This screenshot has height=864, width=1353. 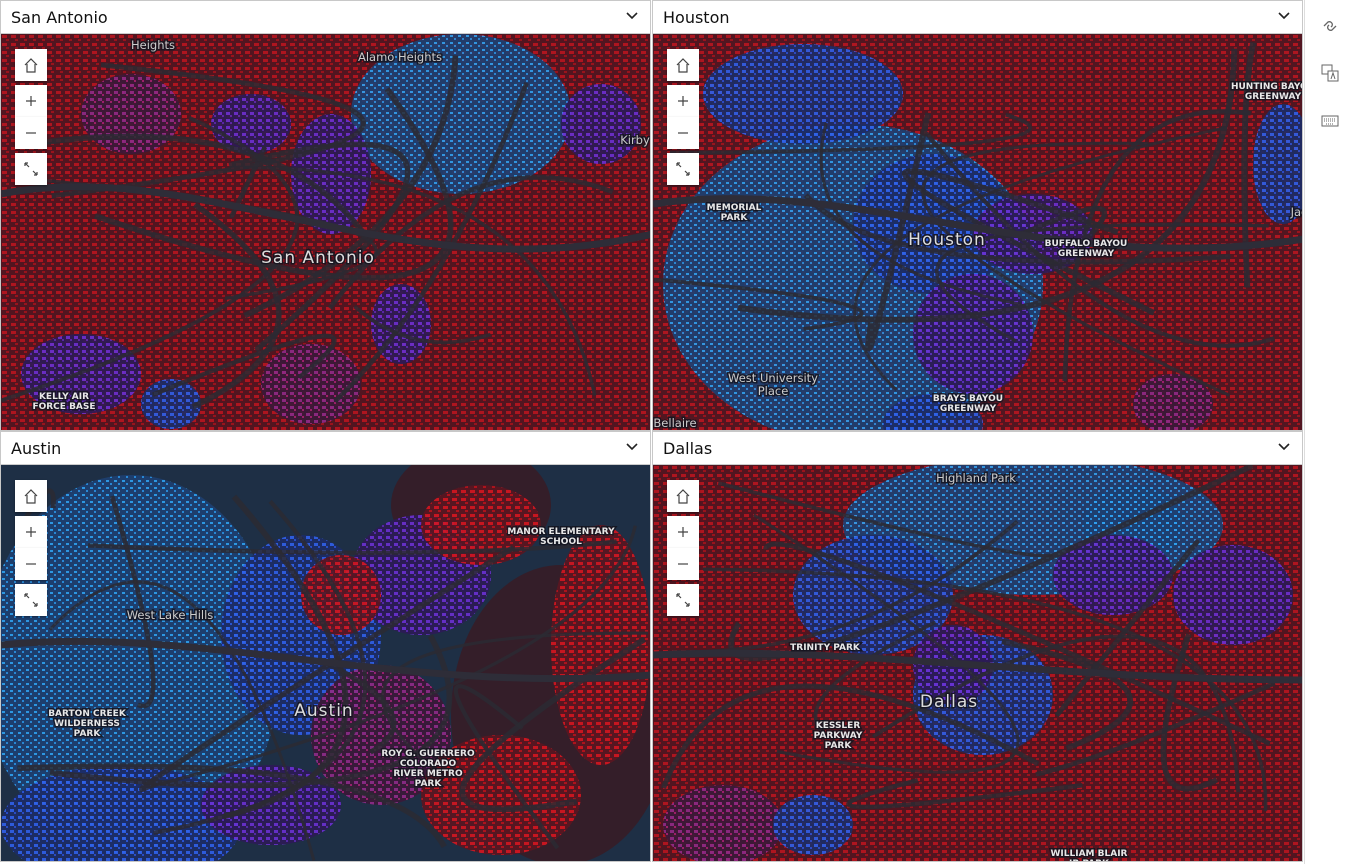 What do you see at coordinates (734, 208) in the screenshot?
I see `map-label: MEMORIAL` at bounding box center [734, 208].